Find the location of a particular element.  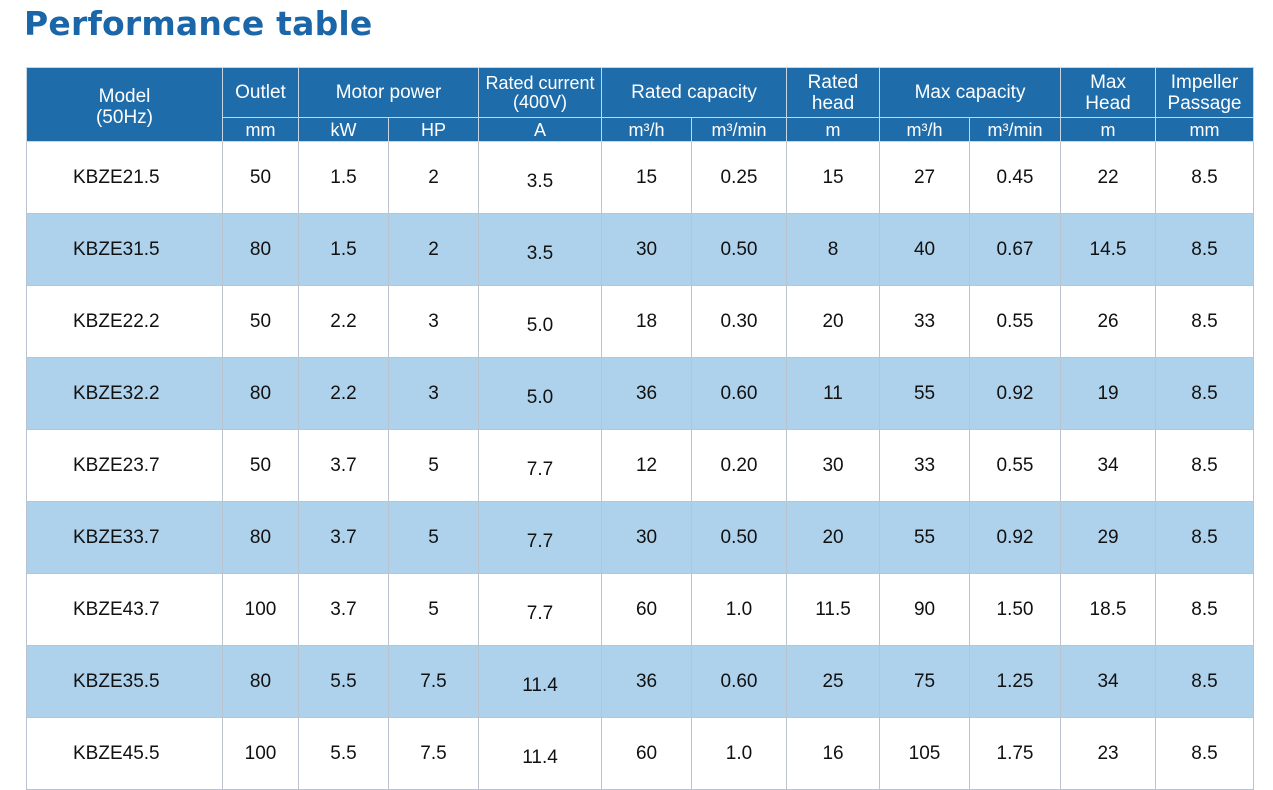

cell-motor-hp: 3 is located at coordinates (433, 321).